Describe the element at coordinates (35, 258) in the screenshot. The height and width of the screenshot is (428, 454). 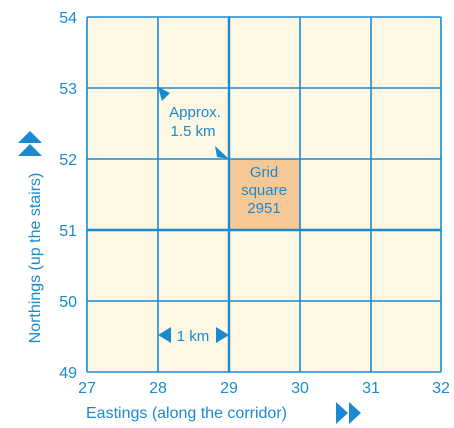
I see `y-axis-title: Northings (up the stairs)` at that location.